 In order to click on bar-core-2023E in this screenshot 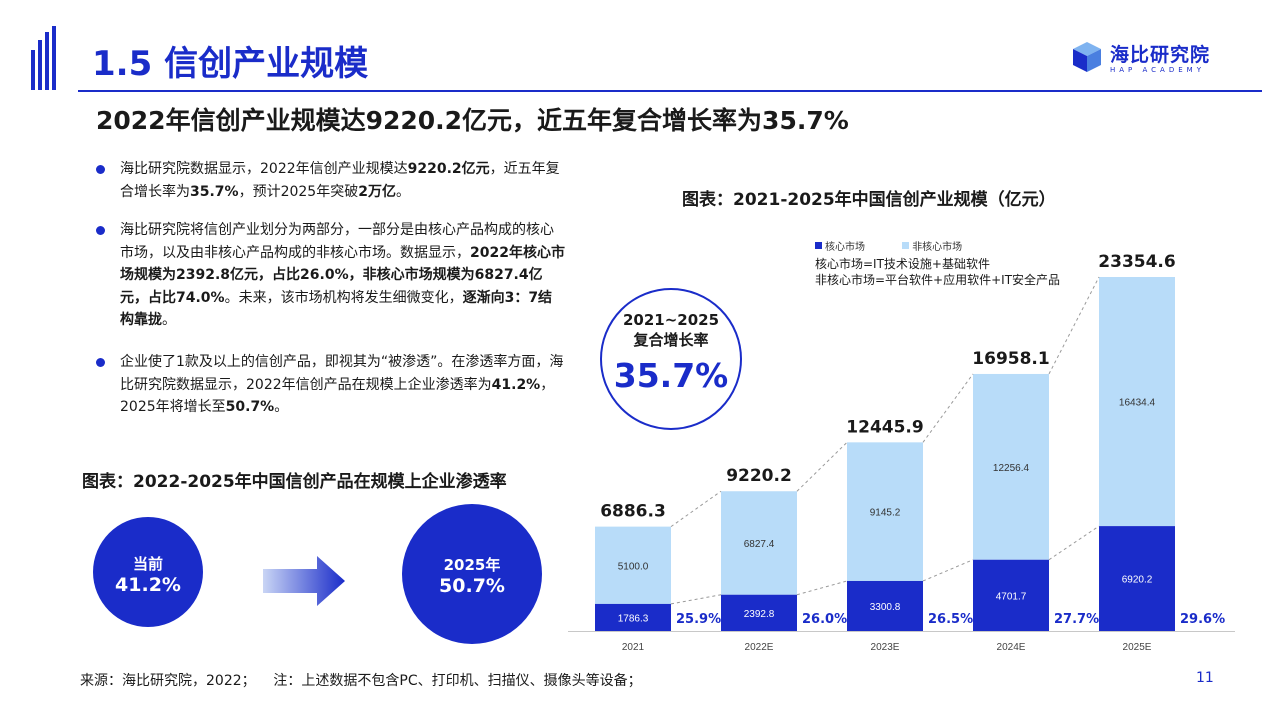, I will do `click(885, 605)`.